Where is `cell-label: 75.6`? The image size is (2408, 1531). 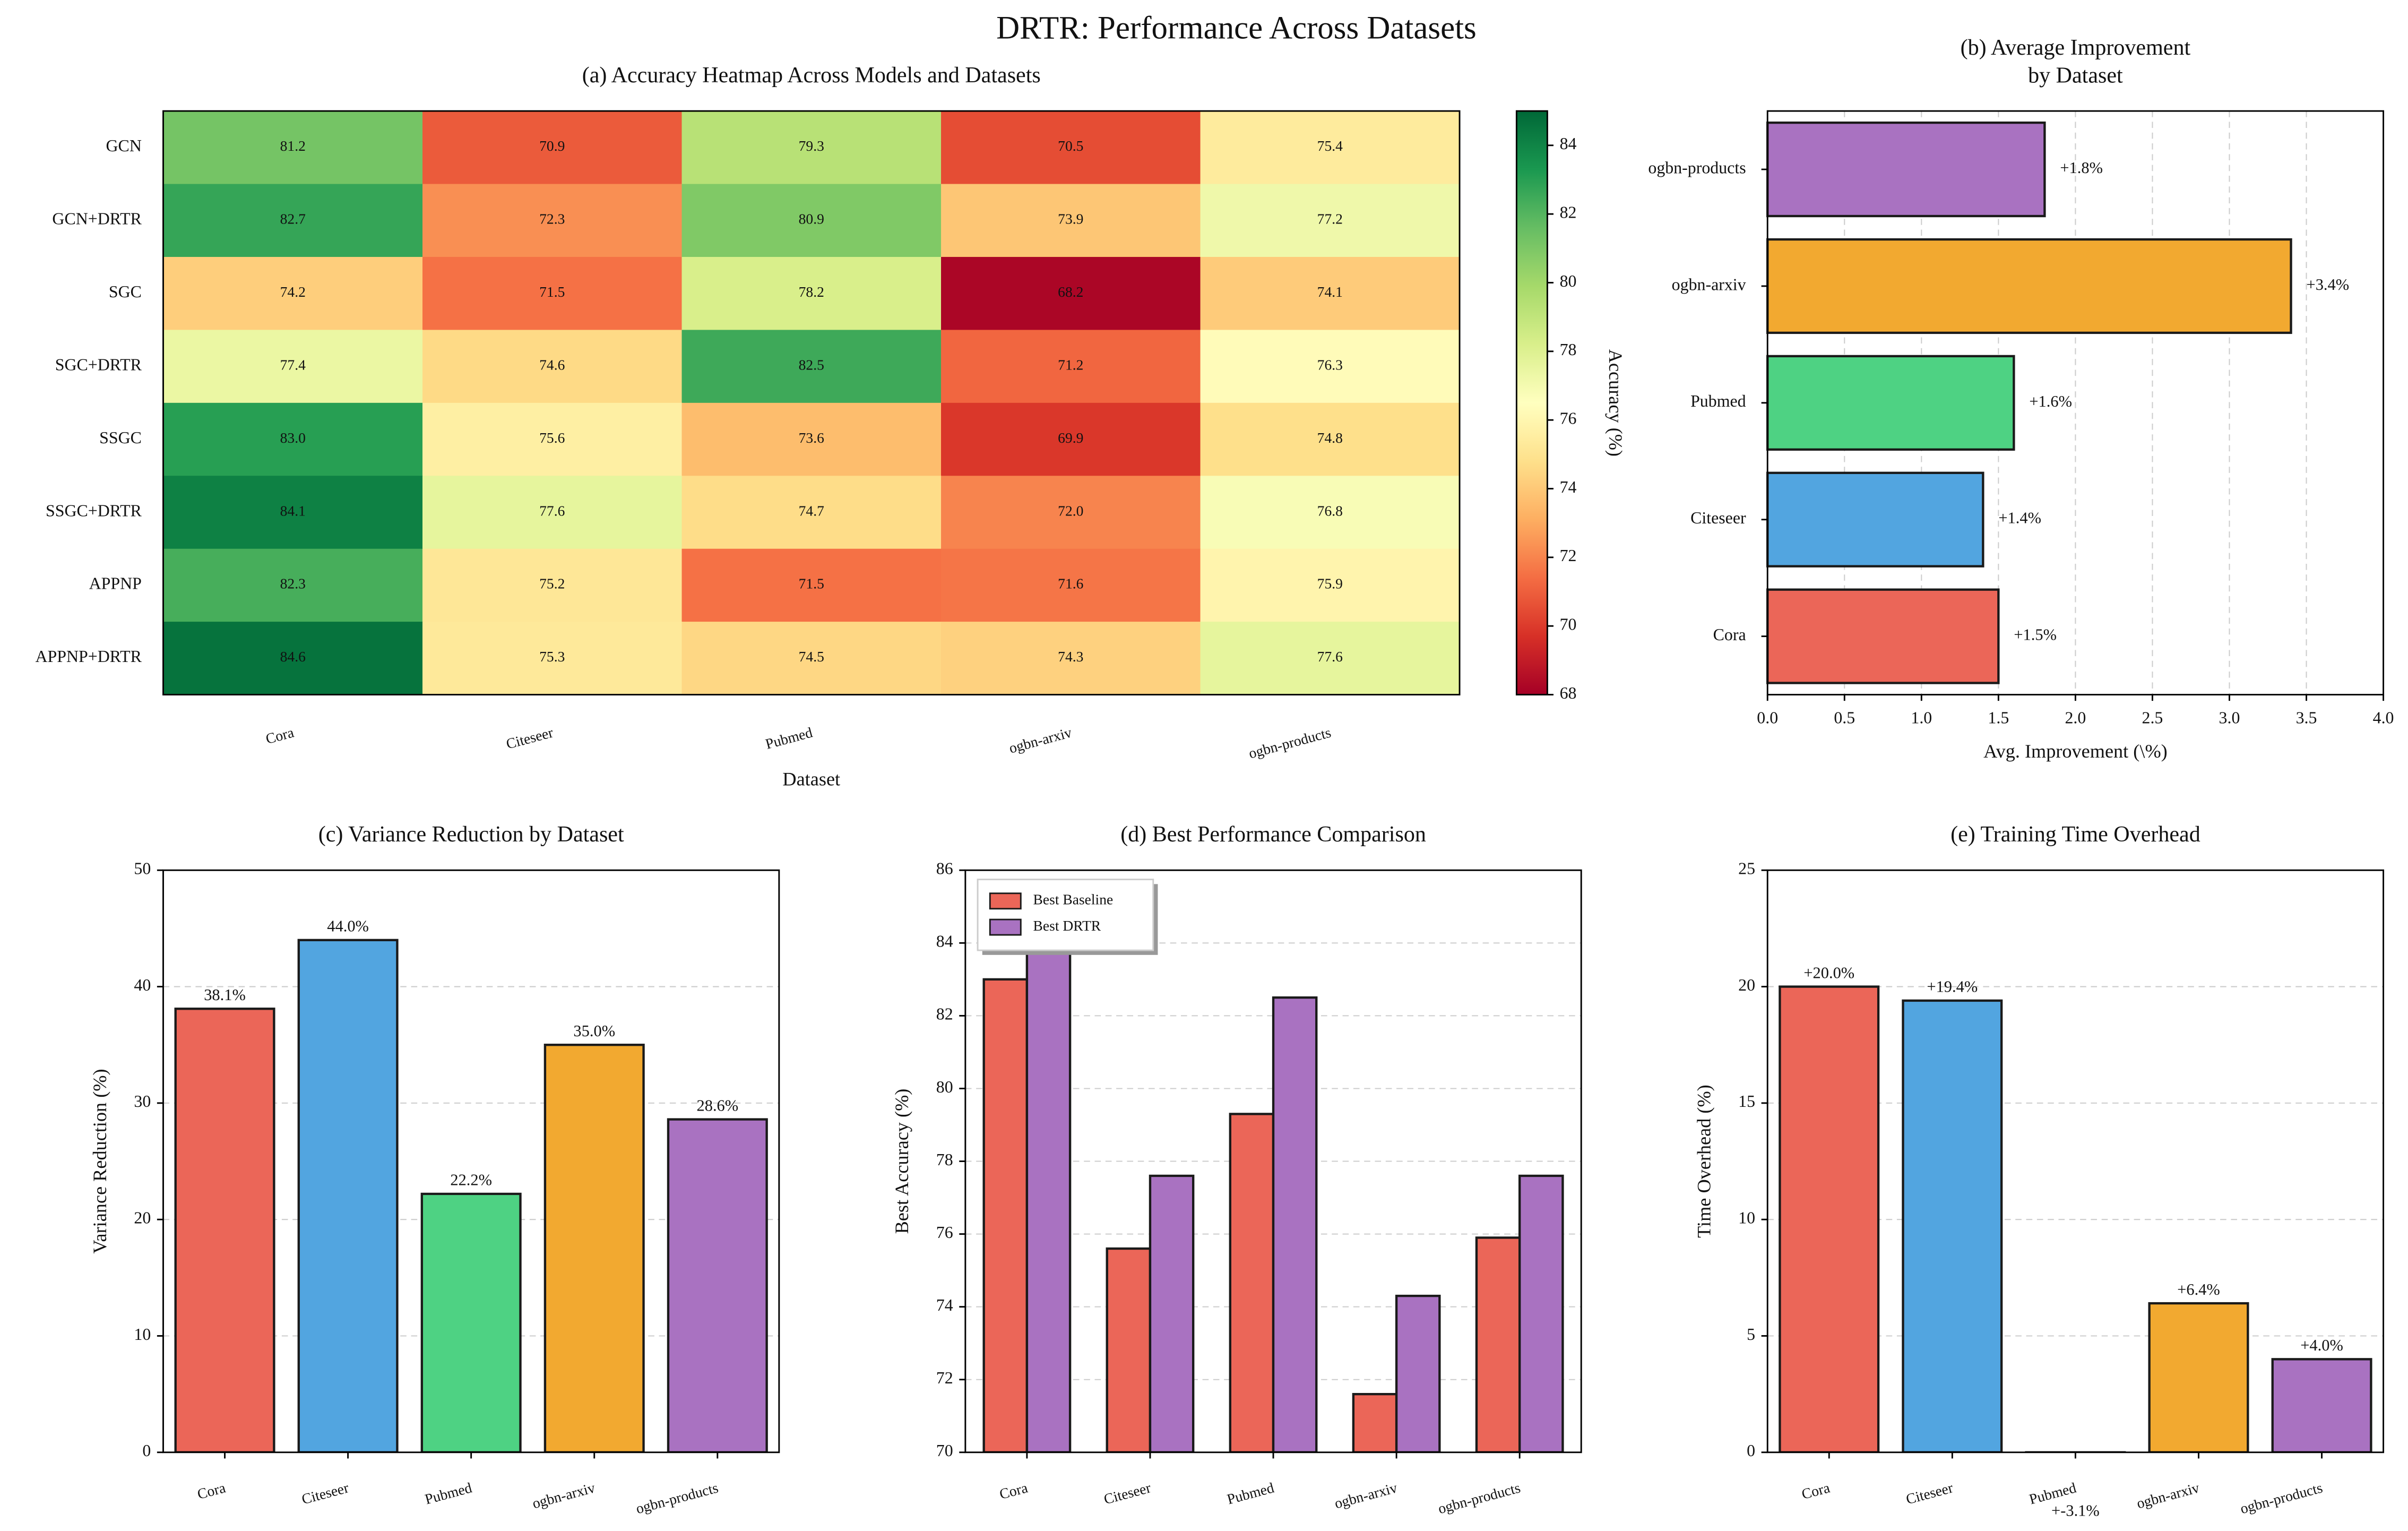 cell-label: 75.6 is located at coordinates (552, 437).